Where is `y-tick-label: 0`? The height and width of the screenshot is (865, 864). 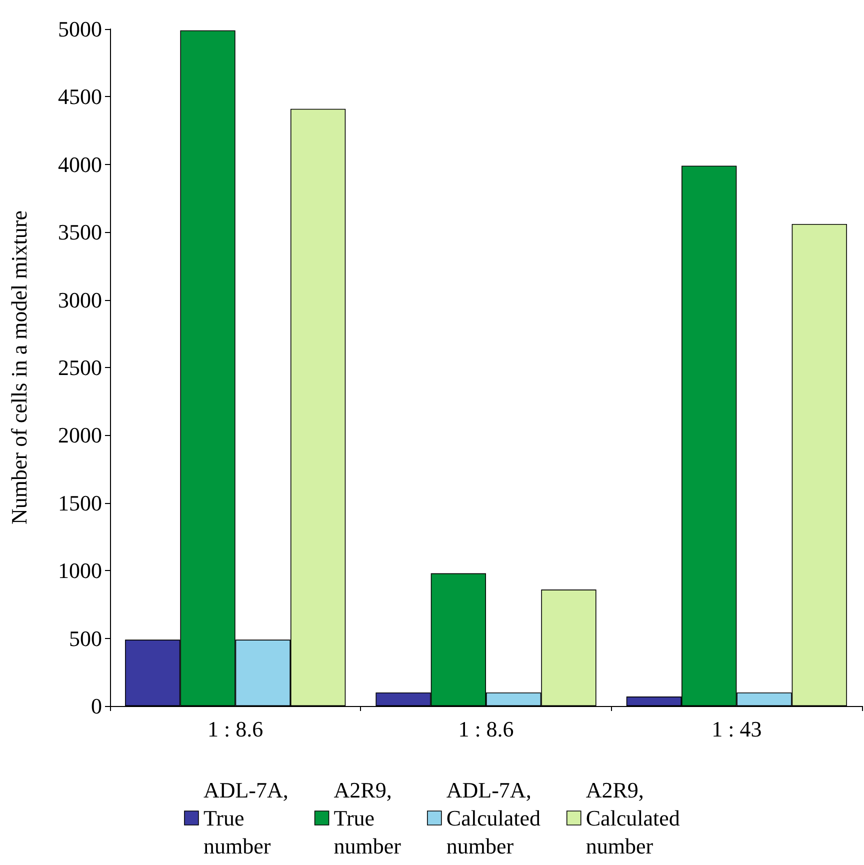 y-tick-label: 0 is located at coordinates (96, 706).